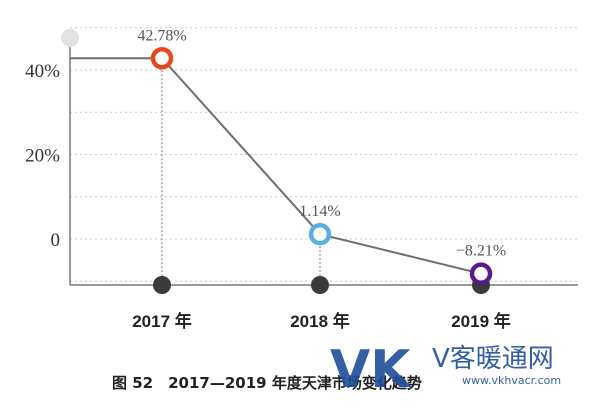 The image size is (600, 415). What do you see at coordinates (493, 359) in the screenshot?
I see `watermark-brand: V客暖通网` at bounding box center [493, 359].